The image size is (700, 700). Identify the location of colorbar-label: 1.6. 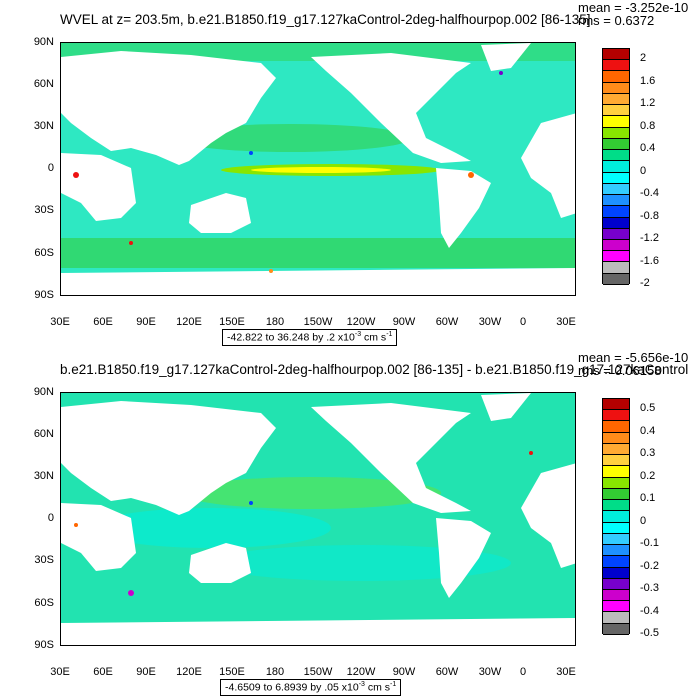
(648, 80).